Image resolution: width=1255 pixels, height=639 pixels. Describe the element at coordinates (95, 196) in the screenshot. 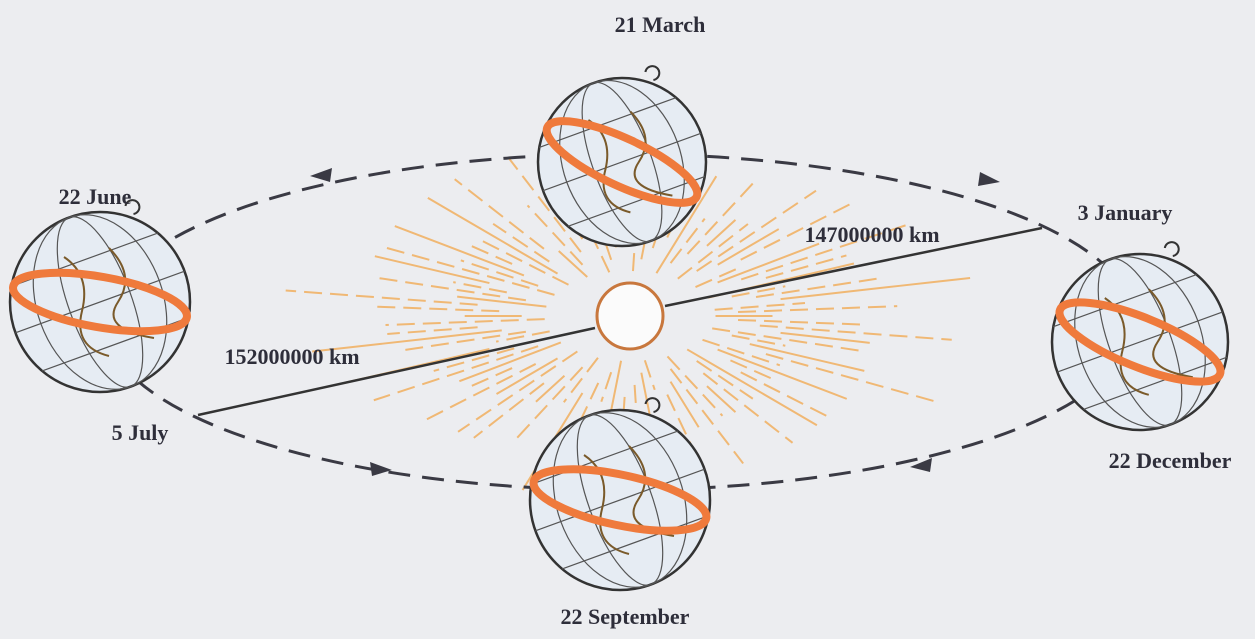

I see `position-label: 22 June` at that location.